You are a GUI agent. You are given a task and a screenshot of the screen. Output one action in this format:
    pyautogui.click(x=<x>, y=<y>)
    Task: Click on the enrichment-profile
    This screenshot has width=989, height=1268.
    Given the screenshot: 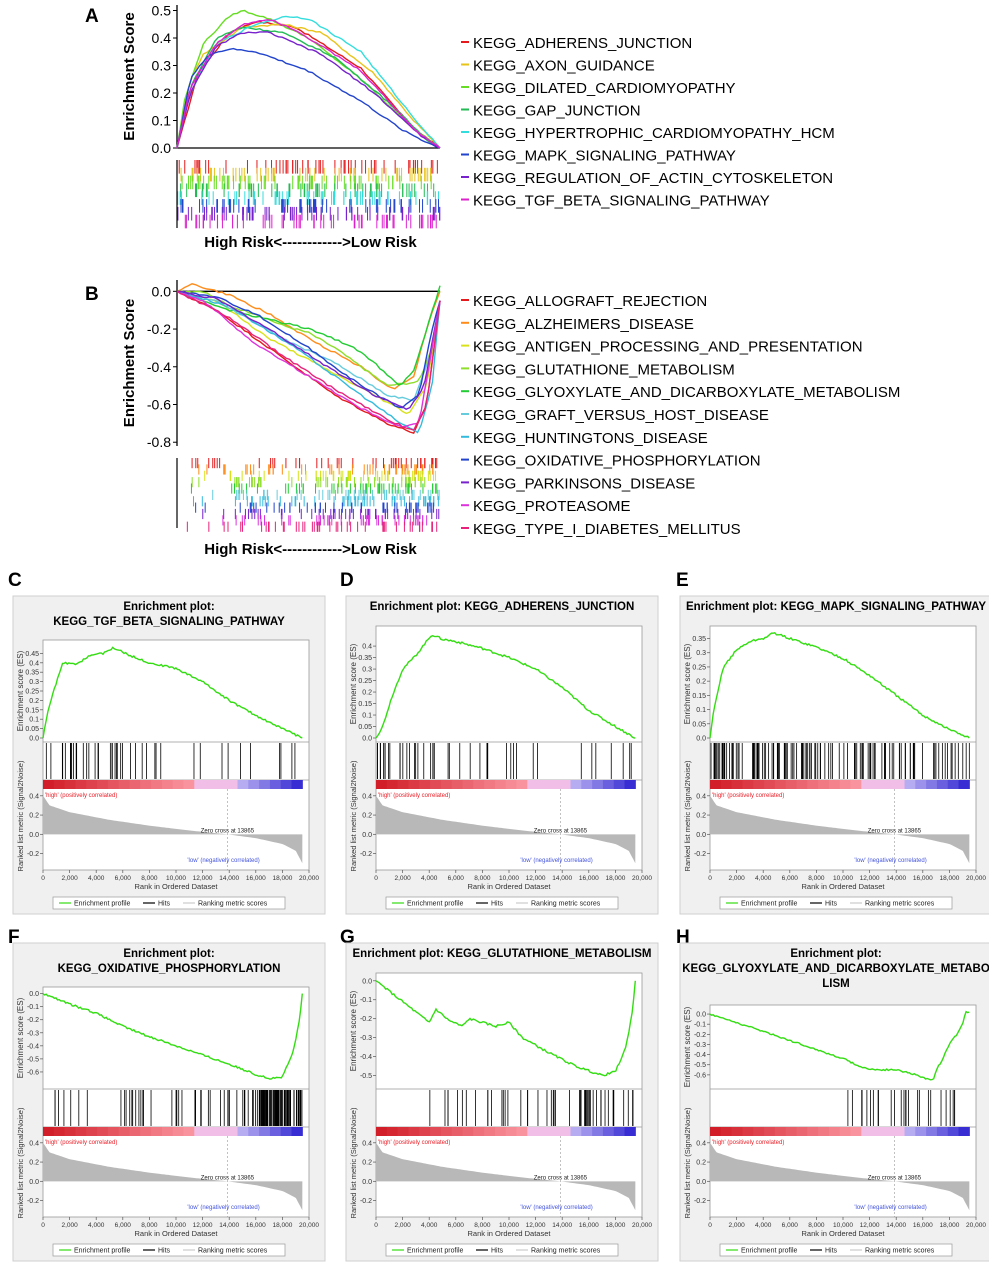 What is the action you would take?
    pyautogui.click(x=505, y=687)
    